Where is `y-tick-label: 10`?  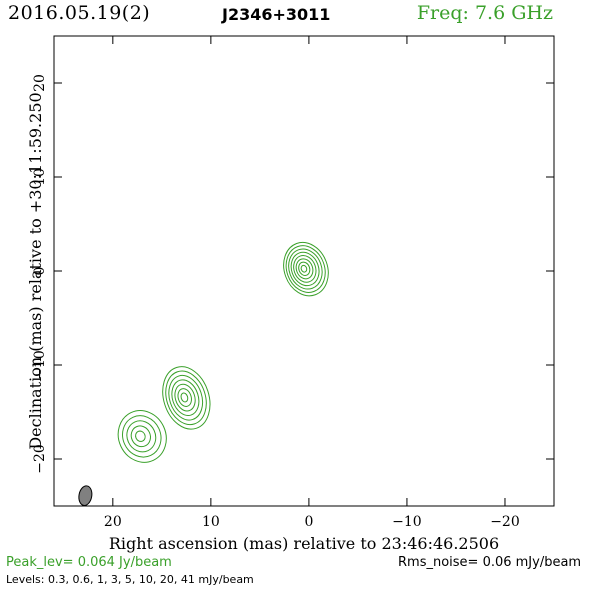
y-tick-label: 10 is located at coordinates (40, 177).